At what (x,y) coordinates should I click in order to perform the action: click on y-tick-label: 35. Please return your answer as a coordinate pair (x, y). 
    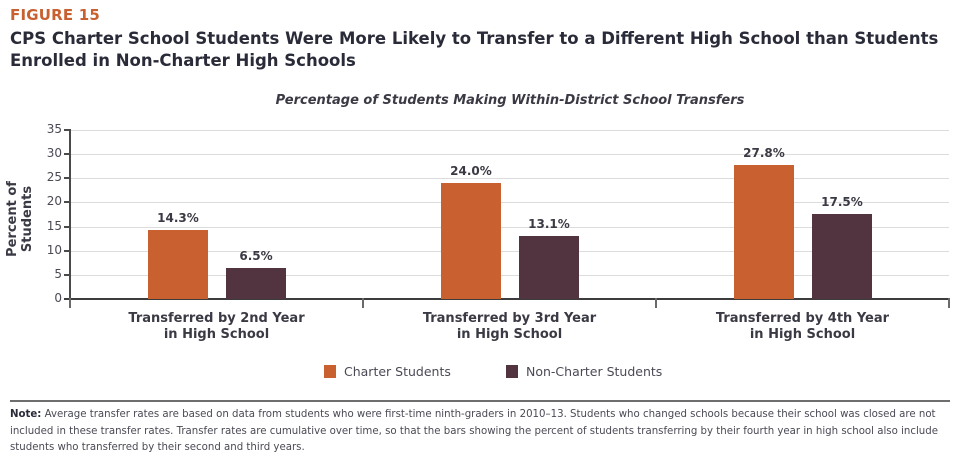
    Looking at the image, I should click on (54, 129).